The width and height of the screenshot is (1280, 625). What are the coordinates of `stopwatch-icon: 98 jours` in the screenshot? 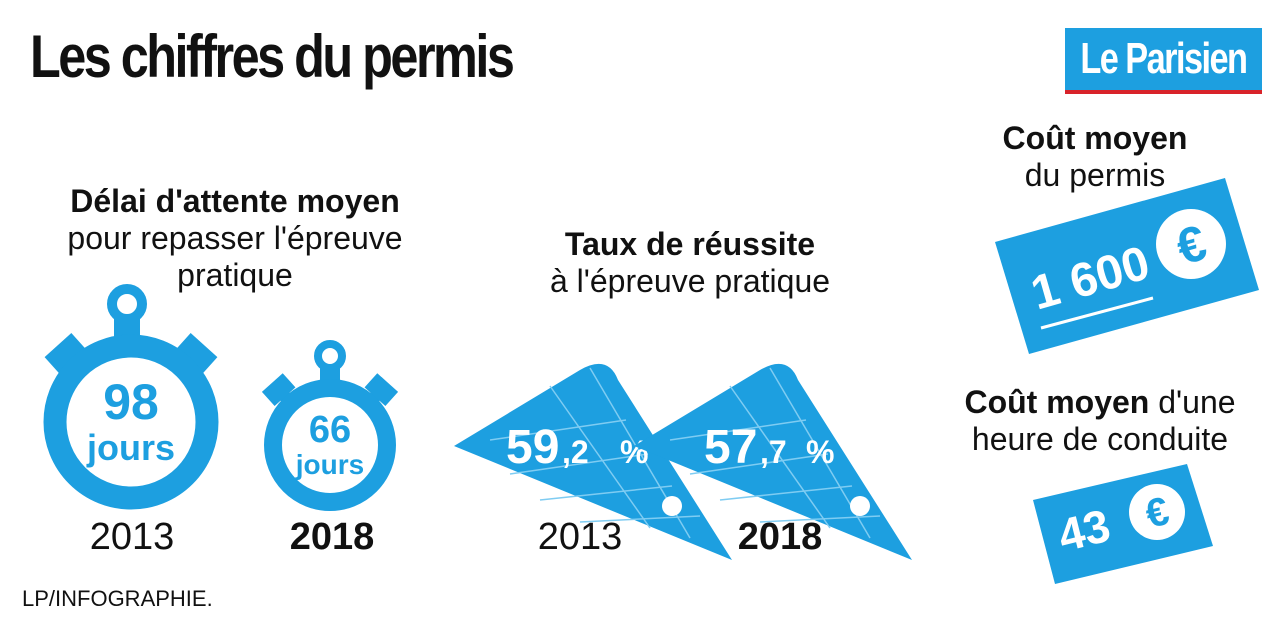 It's located at (131, 397).